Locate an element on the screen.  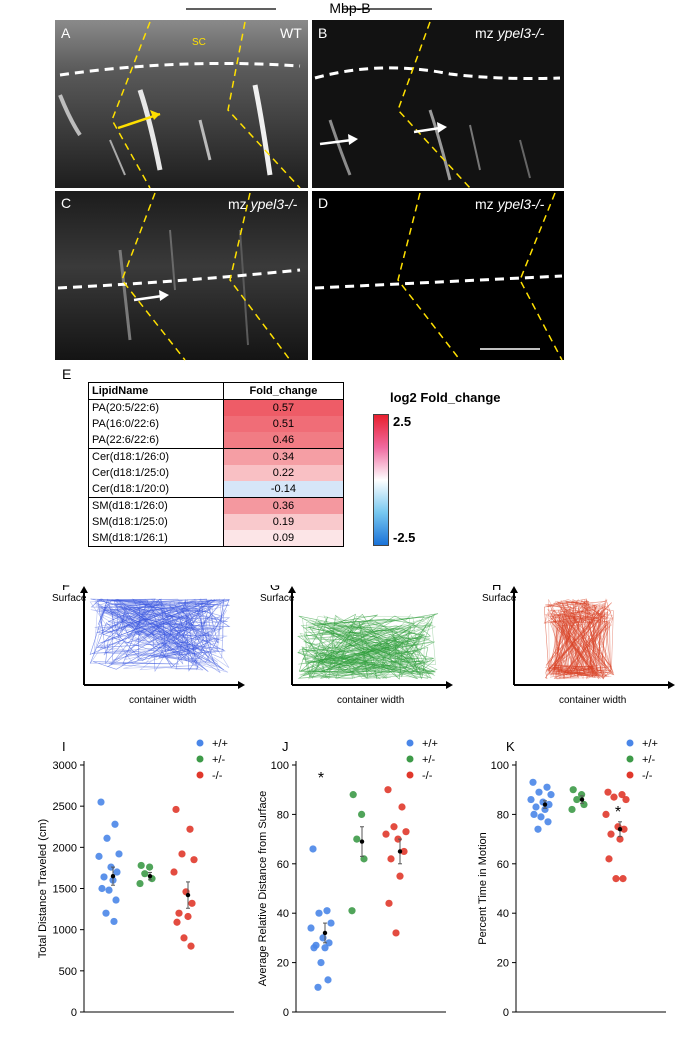
y-tick-label: 40 is located at coordinates (283, 914).